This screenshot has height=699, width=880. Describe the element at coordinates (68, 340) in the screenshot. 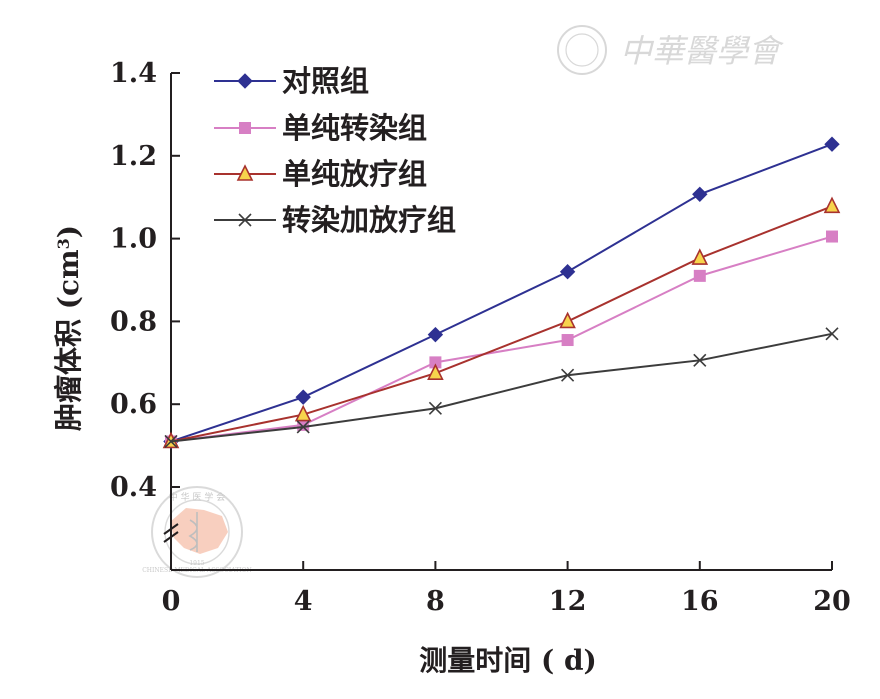

I see `y-axis-title-main: 肿瘤体积 (cm` at that location.